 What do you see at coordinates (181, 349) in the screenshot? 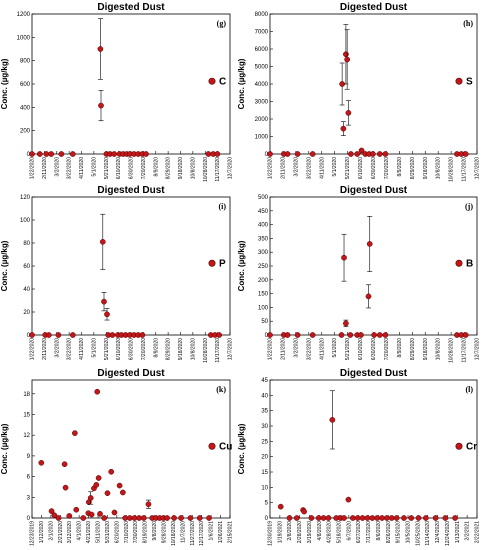
I see `x-tick-label: 9/18/2020` at bounding box center [181, 349].